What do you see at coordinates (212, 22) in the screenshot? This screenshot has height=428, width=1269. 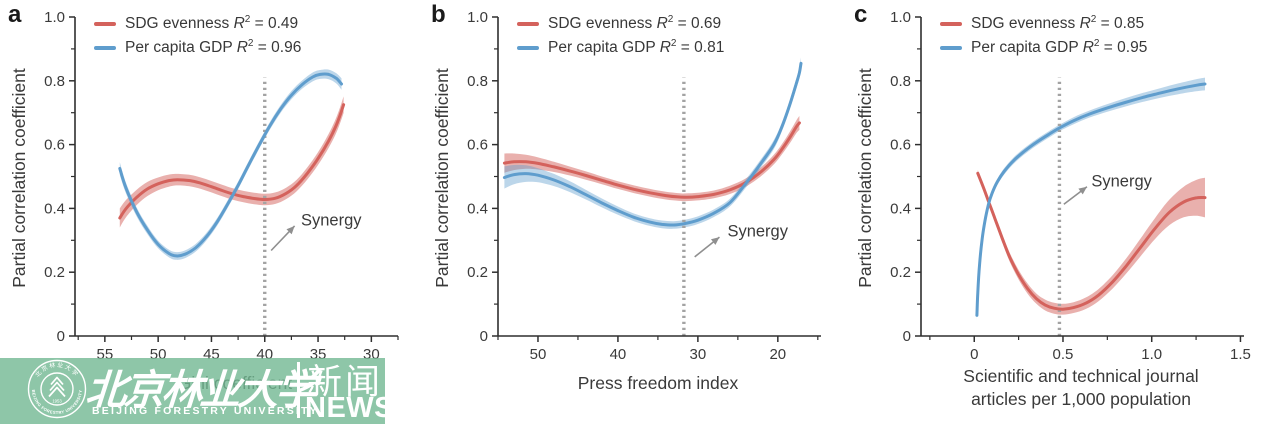 I see `legend-entry-label: SDG evenness R2 = 0.49` at bounding box center [212, 22].